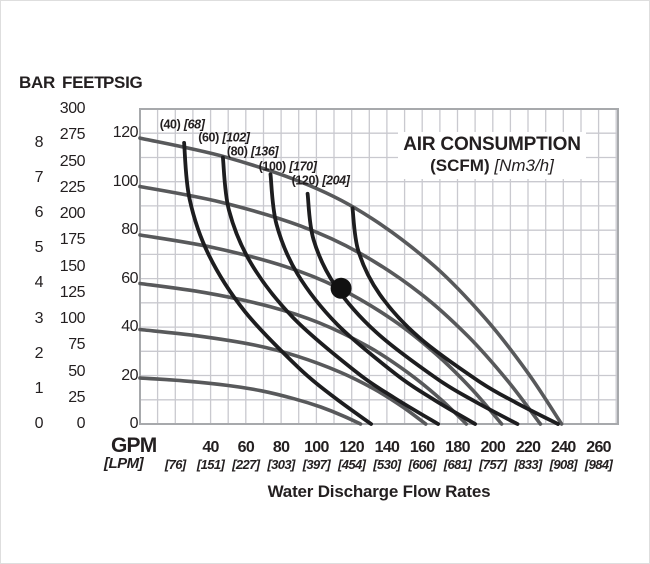  I want to click on psig-axis-header: PSIG, so click(123, 82).